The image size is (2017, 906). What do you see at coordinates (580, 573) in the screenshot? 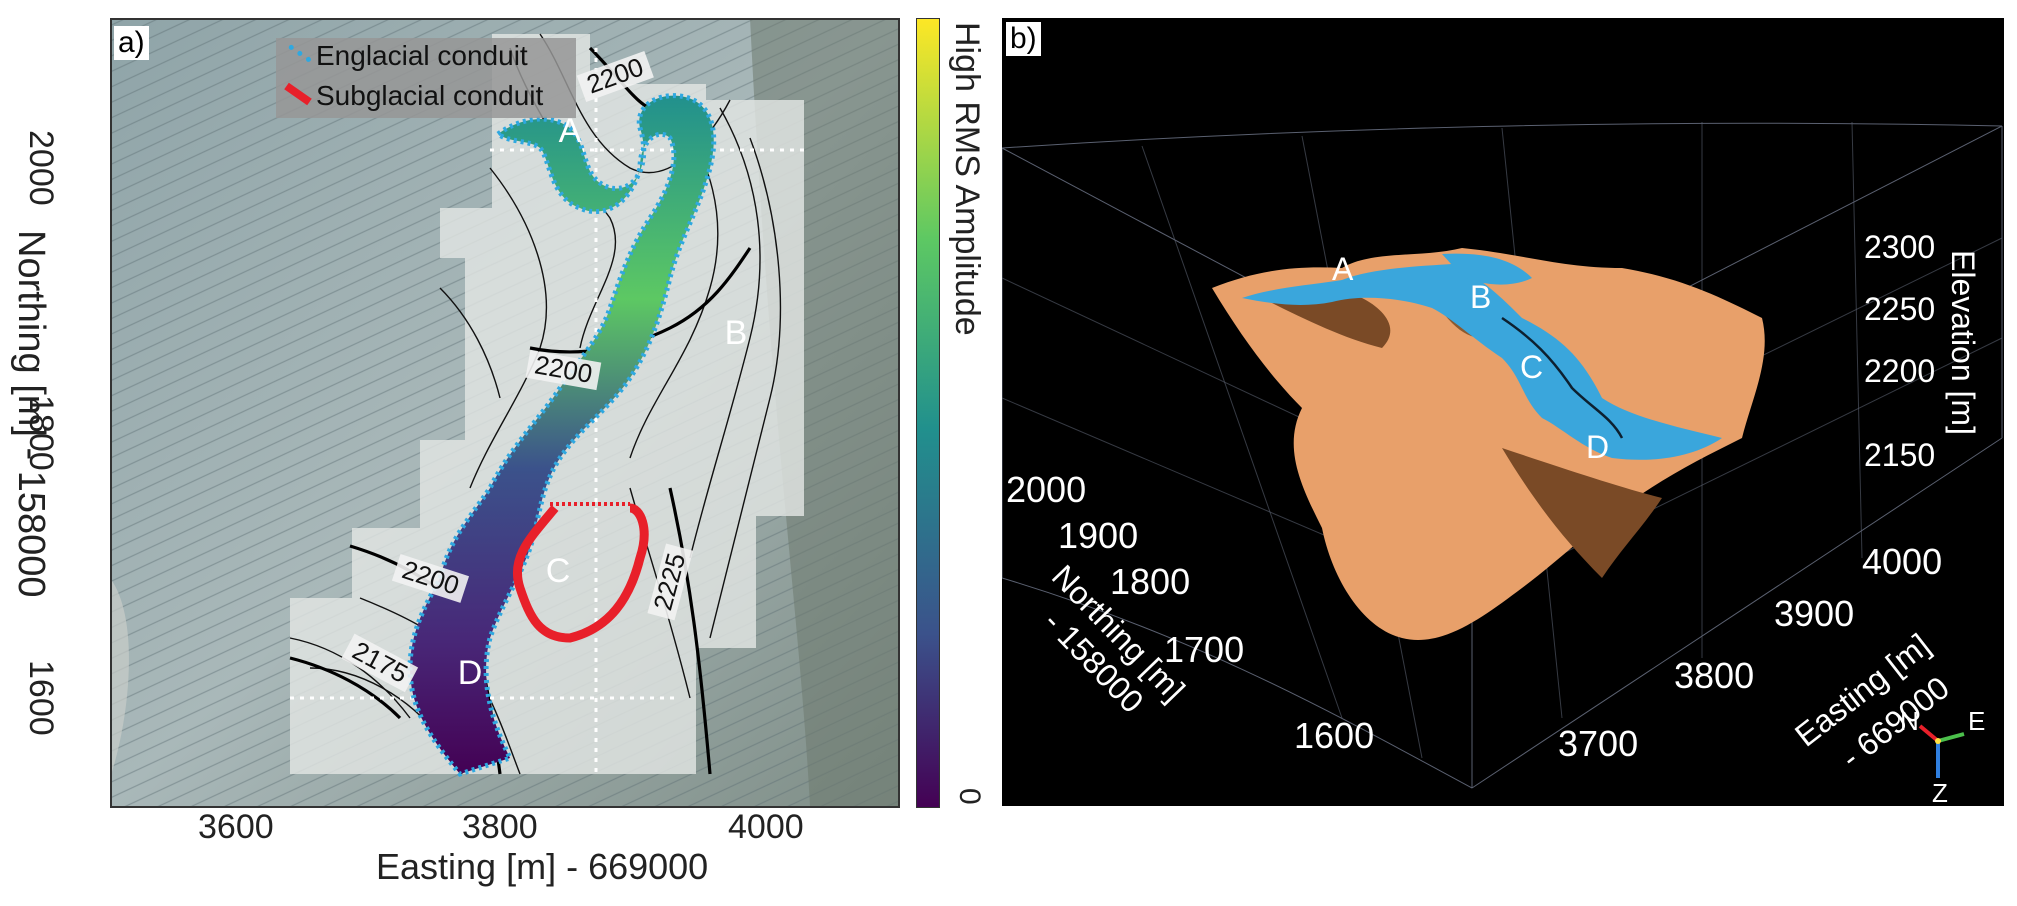
I see `subglacial-conduit` at bounding box center [580, 573].